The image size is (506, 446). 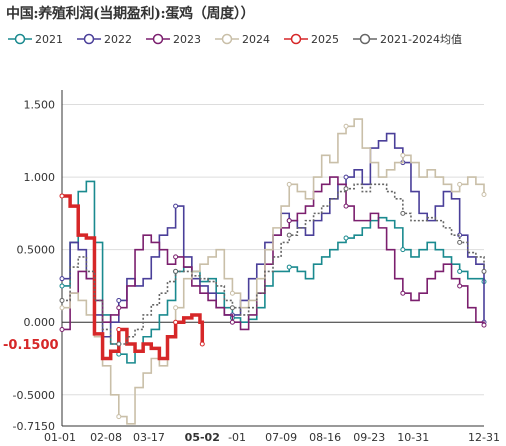 I want to click on legend-label: 2024, so click(x=256, y=39).